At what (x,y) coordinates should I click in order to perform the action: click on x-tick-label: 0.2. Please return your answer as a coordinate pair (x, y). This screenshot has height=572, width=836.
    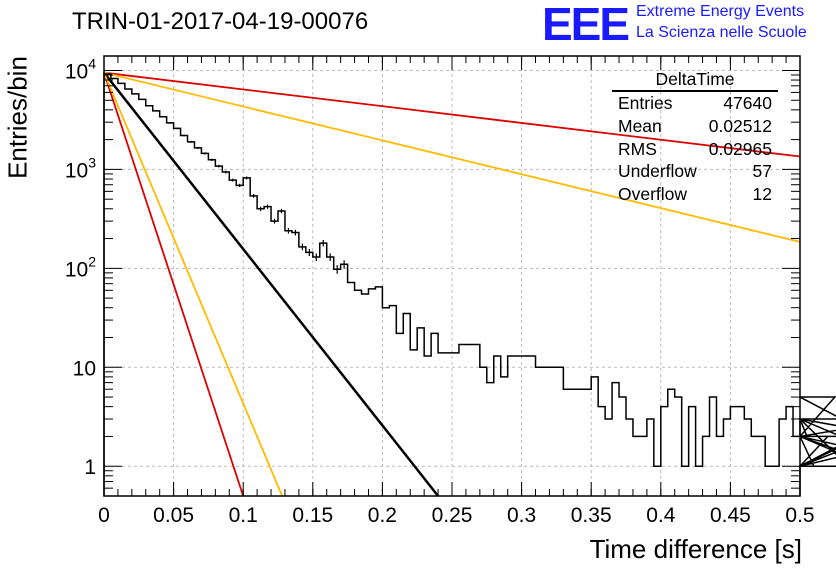
    Looking at the image, I should click on (382, 515).